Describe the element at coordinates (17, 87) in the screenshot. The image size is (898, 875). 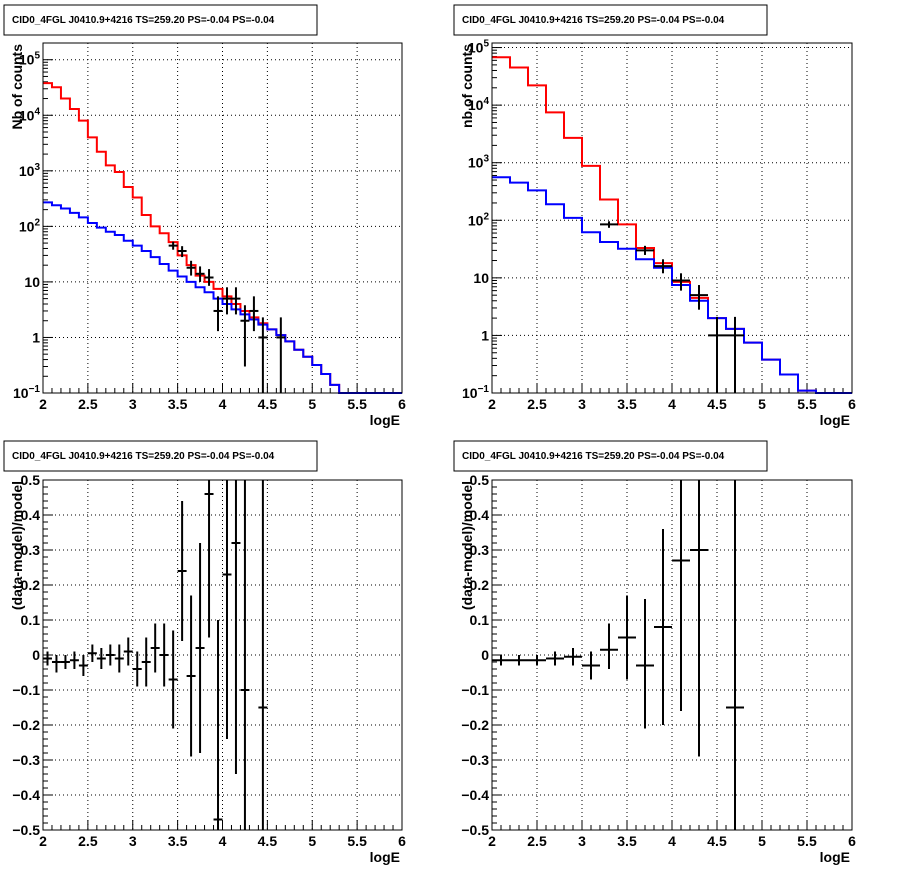
I see `y-axis-label: Nb of counts` at that location.